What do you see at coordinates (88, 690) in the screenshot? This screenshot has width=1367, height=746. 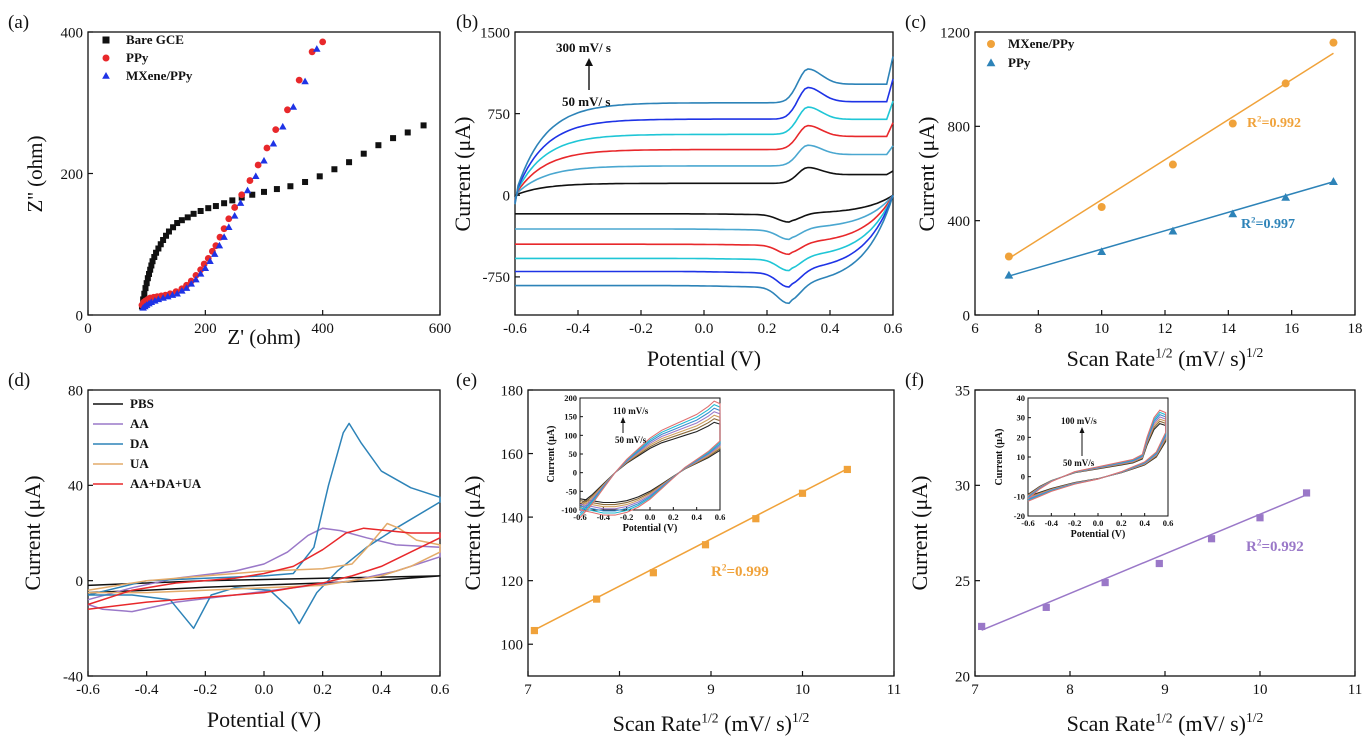 I see `x-tick-label: -0.6` at bounding box center [88, 690].